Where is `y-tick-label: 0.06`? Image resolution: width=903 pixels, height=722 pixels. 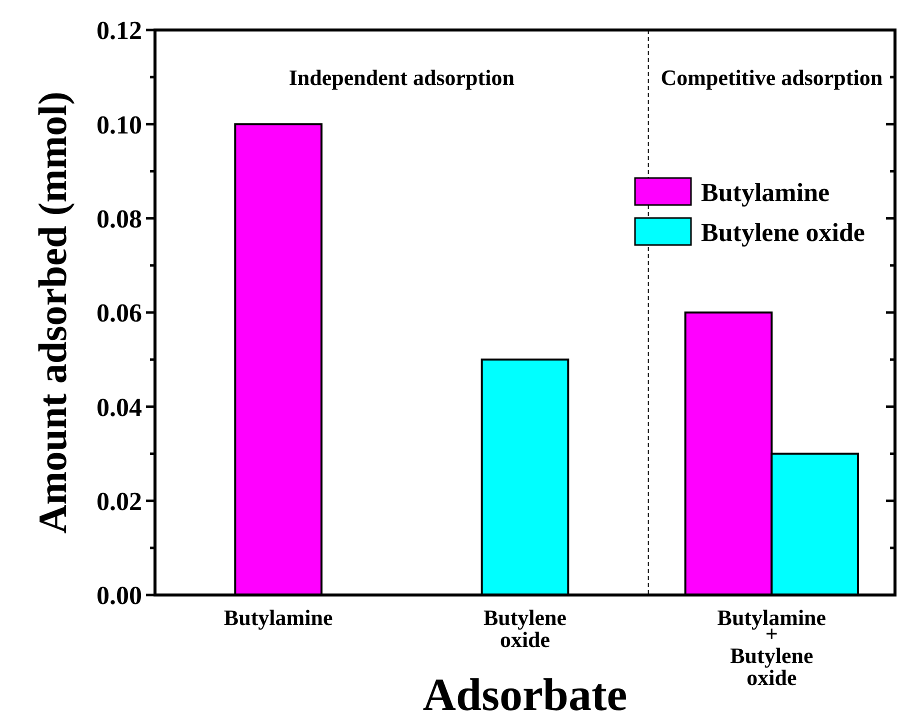
y-tick-label: 0.06 is located at coordinates (119, 313).